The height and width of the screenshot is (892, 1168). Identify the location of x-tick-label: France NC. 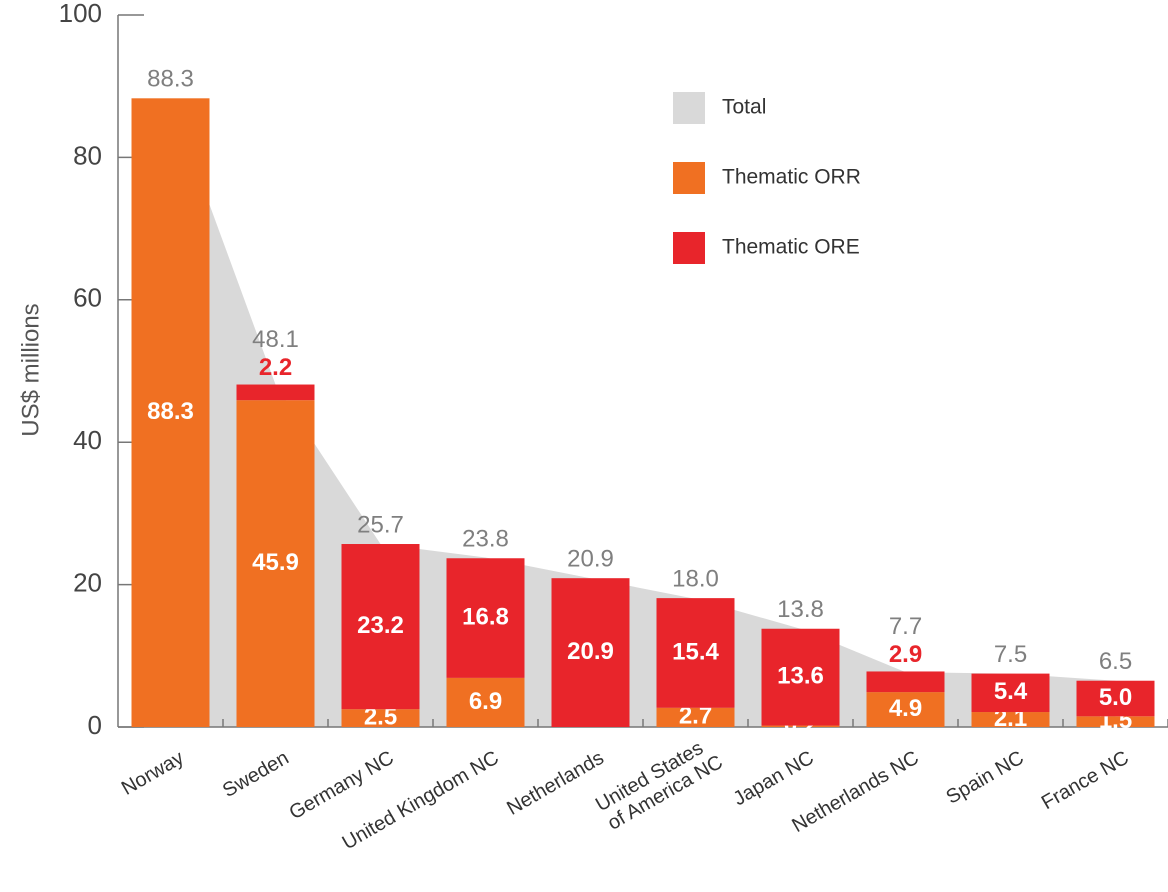
(1085, 780).